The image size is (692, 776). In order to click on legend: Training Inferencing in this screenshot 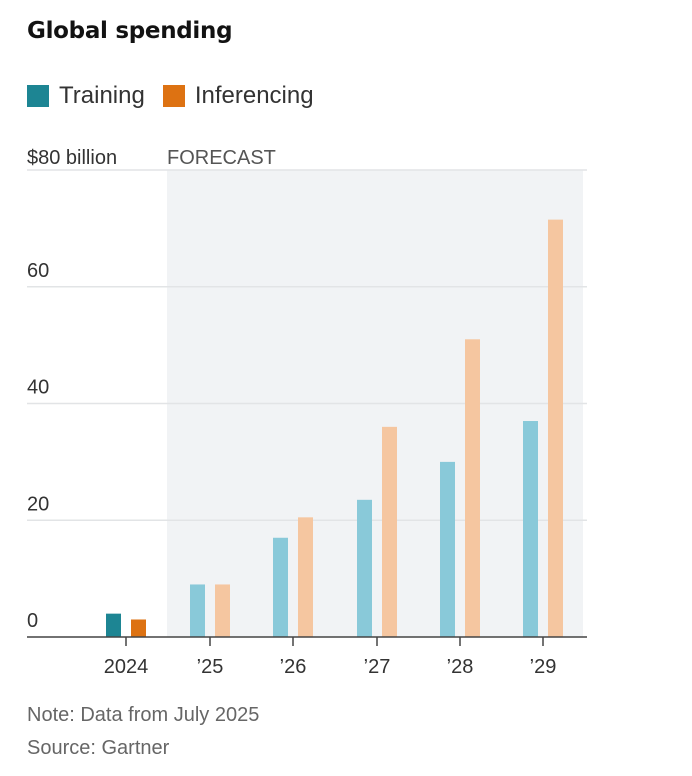, I will do `click(179, 96)`.